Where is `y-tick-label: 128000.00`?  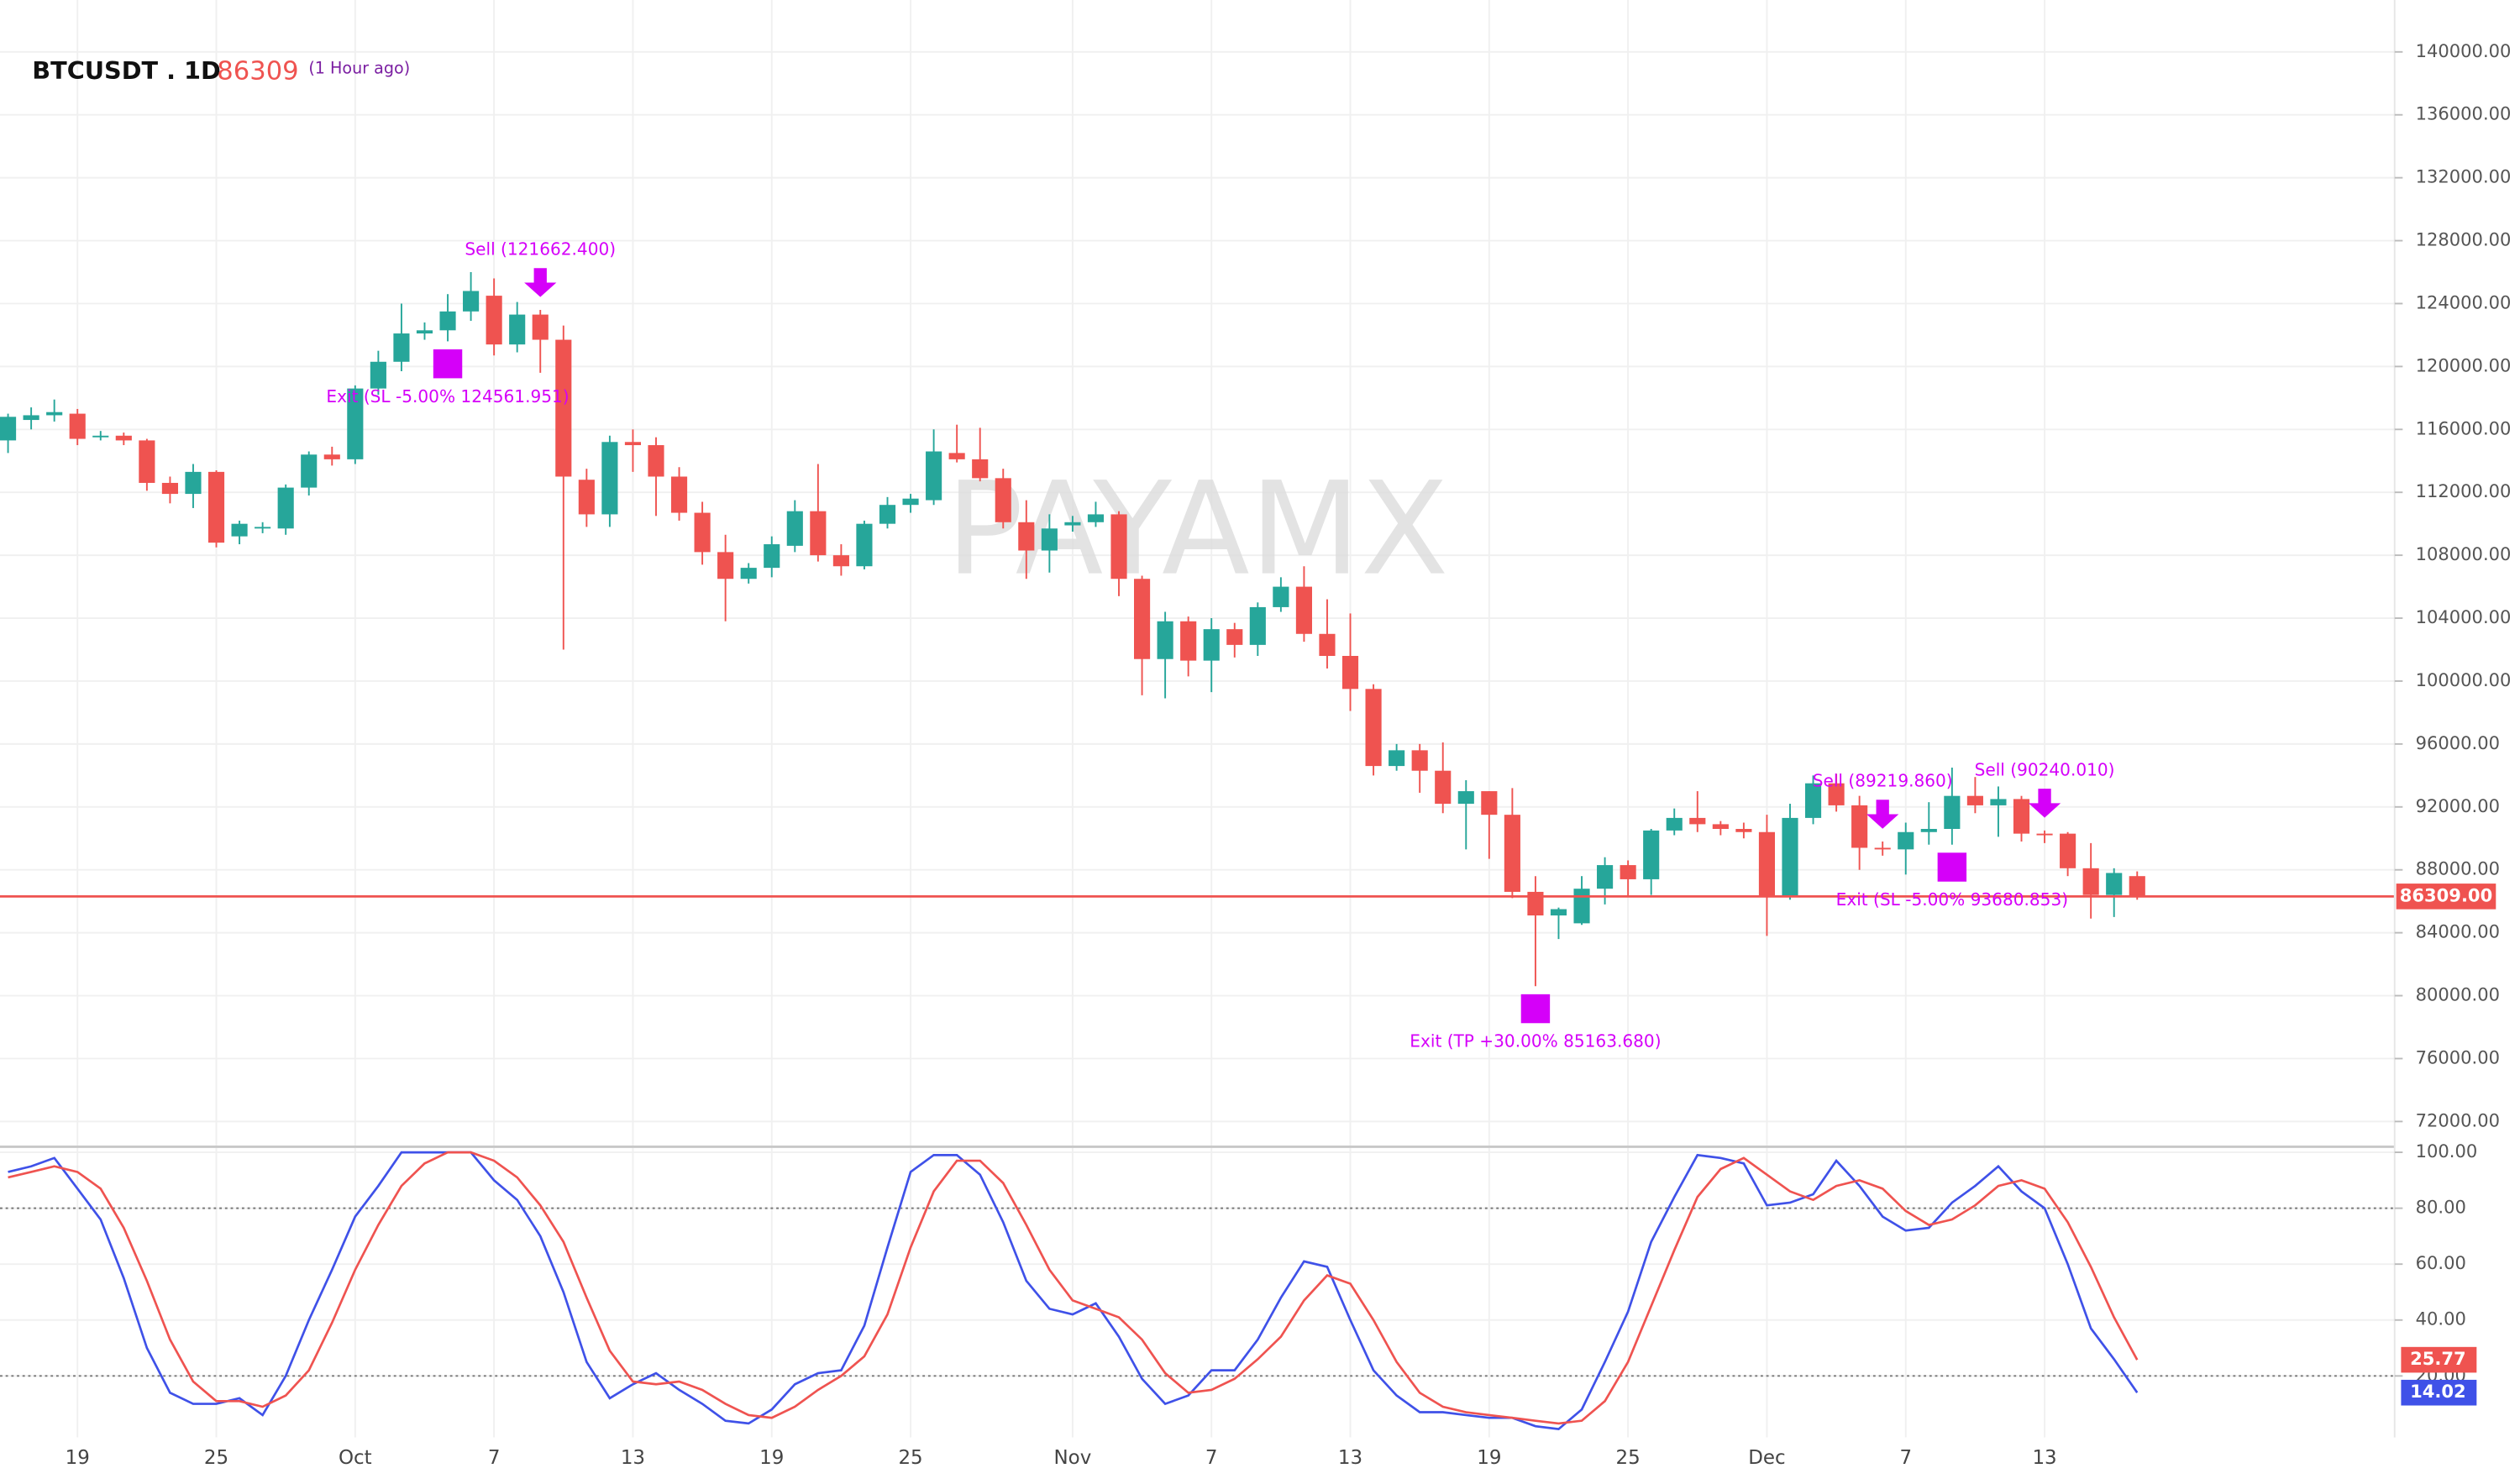 y-tick-label: 128000.00 is located at coordinates (2464, 240).